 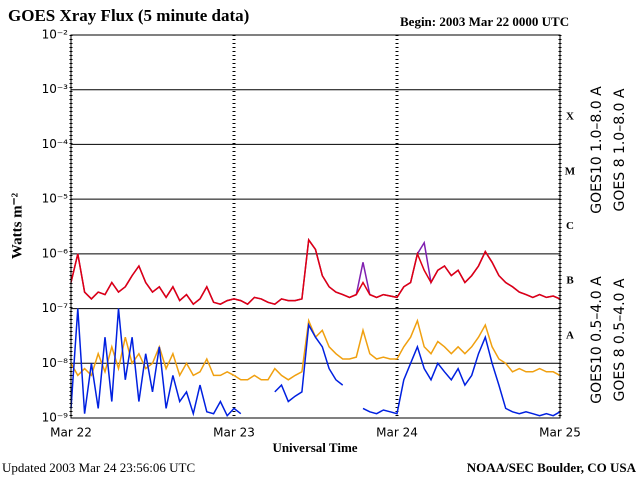 I want to click on y-tick-label: 10⁻⁷, so click(x=55, y=308).